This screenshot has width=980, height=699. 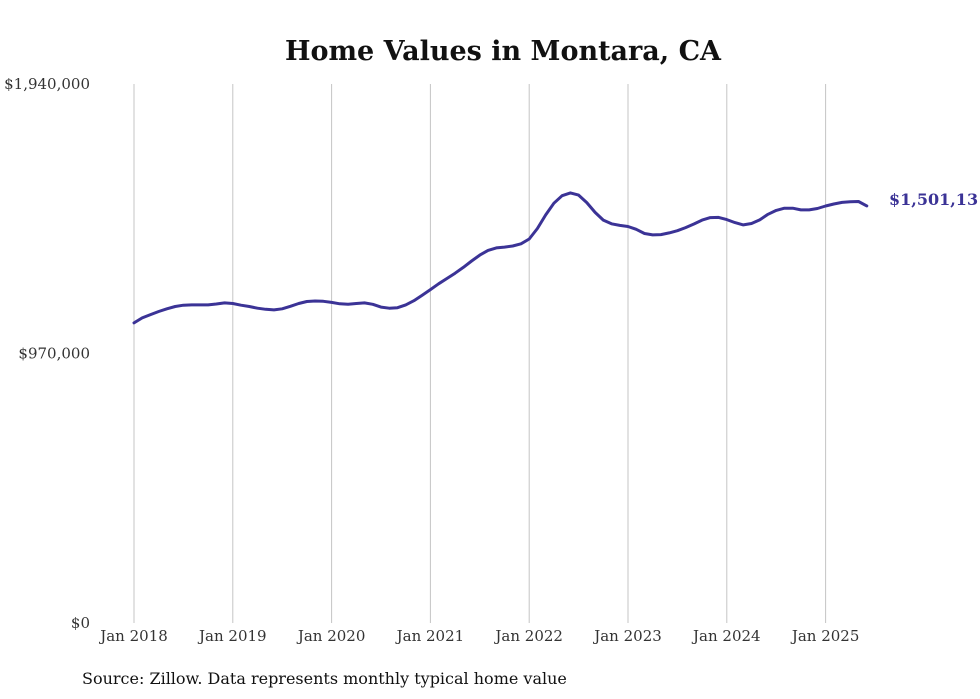 I want to click on x-tick-label: Jan 2025, so click(x=825, y=636).